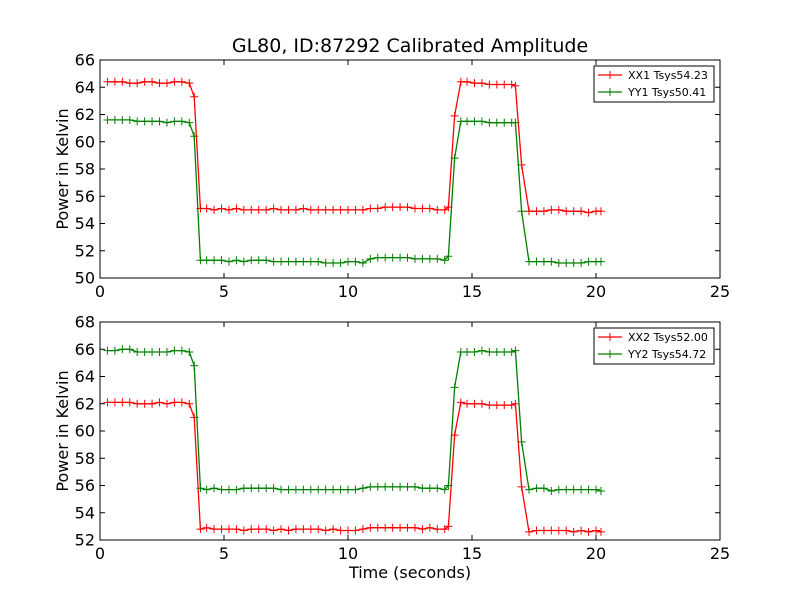  Describe the element at coordinates (85, 278) in the screenshot. I see `top-y-tick-label: 50` at that location.